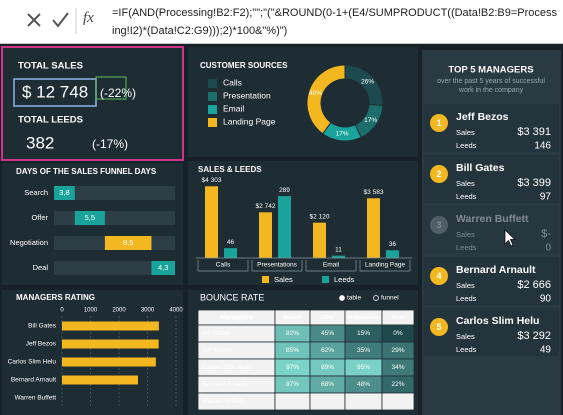 The width and height of the screenshot is (563, 415). What do you see at coordinates (363, 318) in the screenshot?
I see `header-text: Negotiation` at bounding box center [363, 318].